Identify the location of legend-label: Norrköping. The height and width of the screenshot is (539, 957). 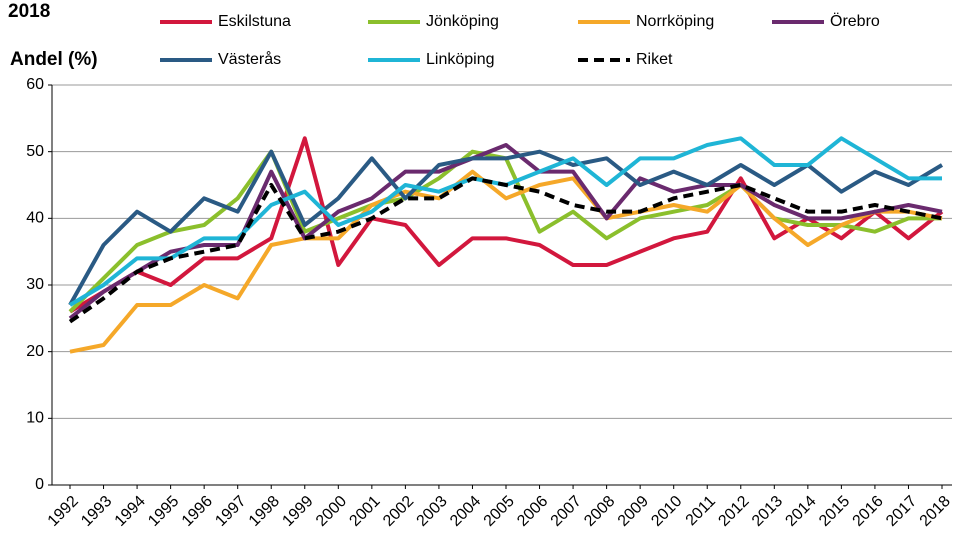
(675, 21).